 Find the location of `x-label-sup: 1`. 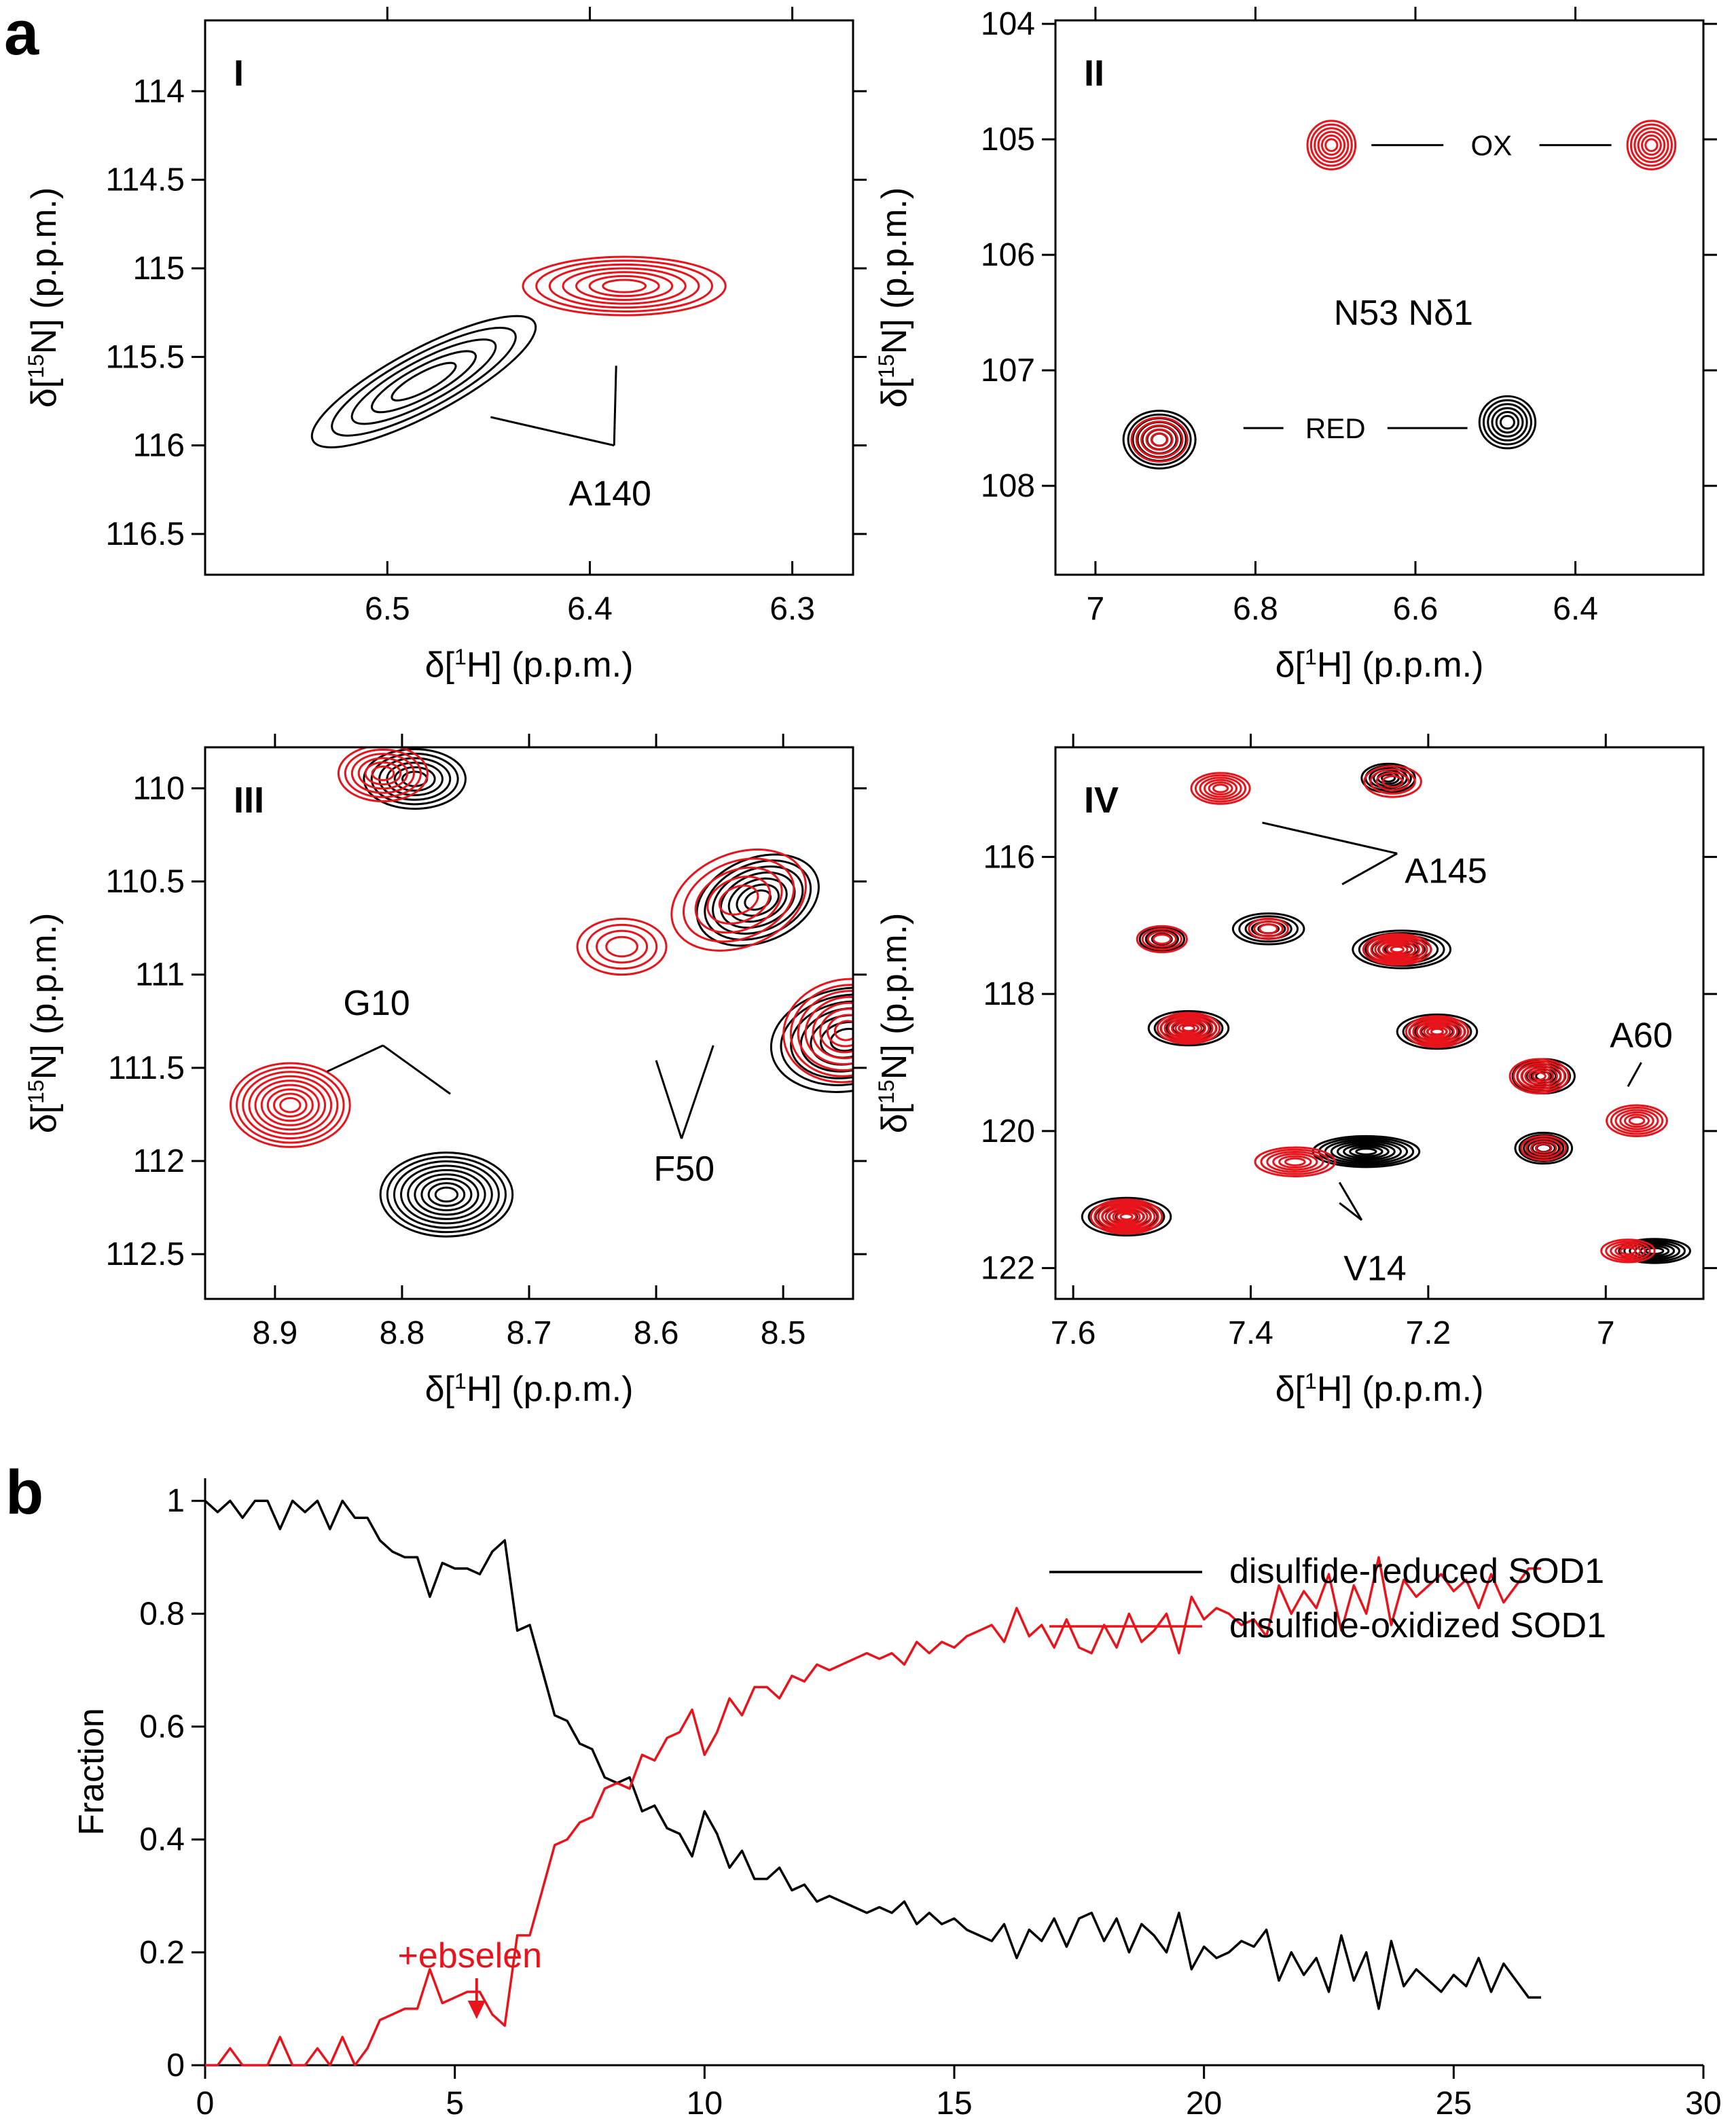

x-label-sup: 1 is located at coordinates (460, 657).